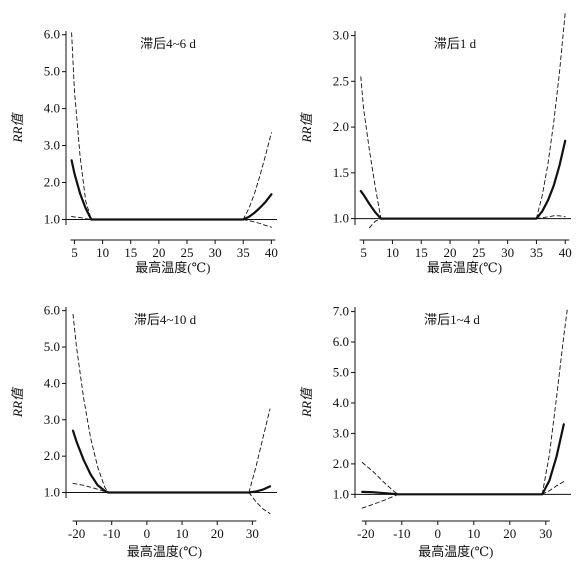 The image size is (581, 572). Describe the element at coordinates (168, 43) in the screenshot. I see `panel-title: 滞后4~6 d` at that location.